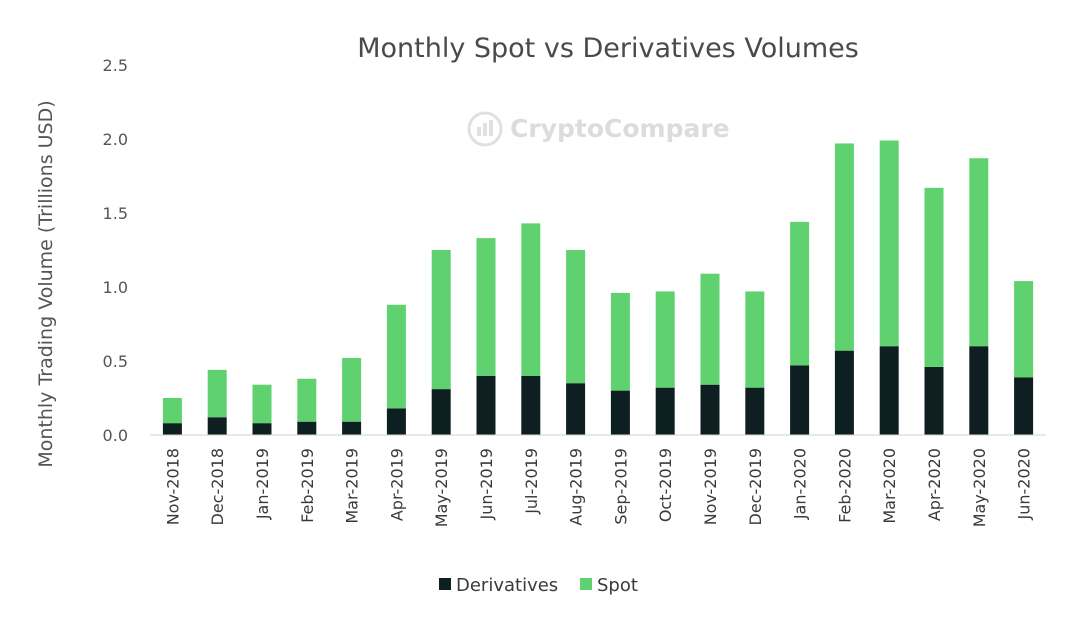 The image size is (1080, 623). What do you see at coordinates (486, 484) in the screenshot?
I see `x-tick-label: Jun-2019` at bounding box center [486, 484].